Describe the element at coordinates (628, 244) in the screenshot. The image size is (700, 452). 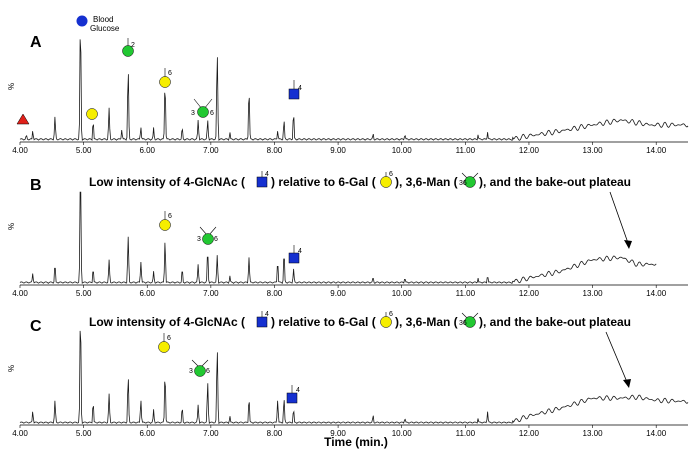
I see `note-b-arrow` at that location.